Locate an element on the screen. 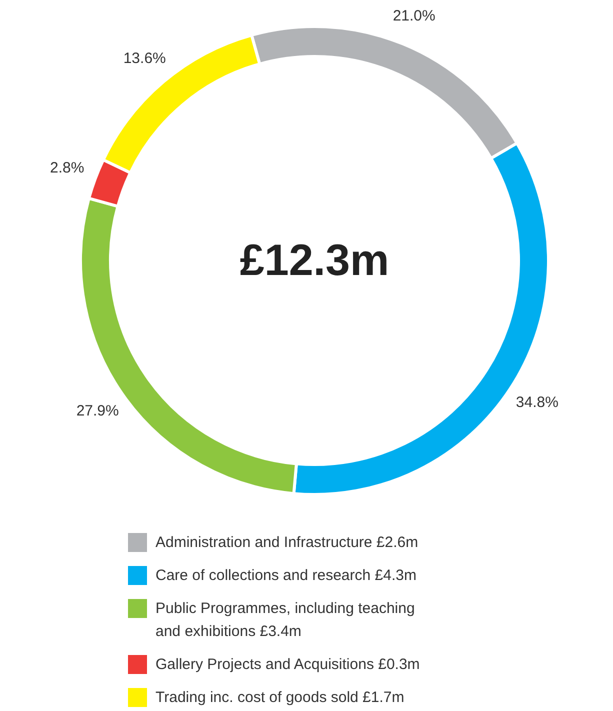 The width and height of the screenshot is (613, 711). data-label: 34.8% is located at coordinates (537, 402).